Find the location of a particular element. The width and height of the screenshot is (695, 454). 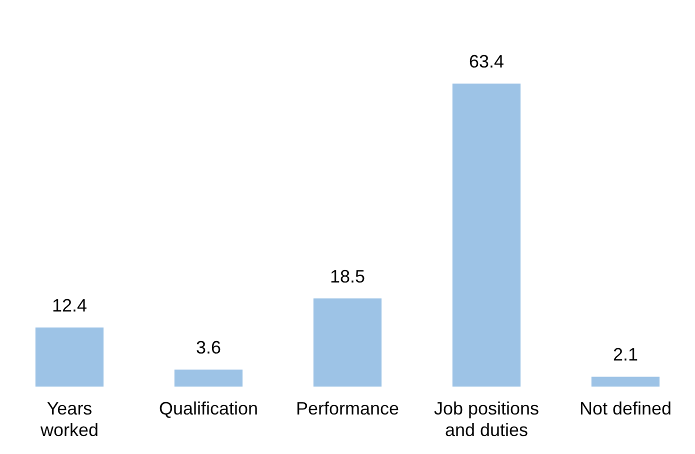

x-tick-label: Job positions and duties is located at coordinates (487, 419).